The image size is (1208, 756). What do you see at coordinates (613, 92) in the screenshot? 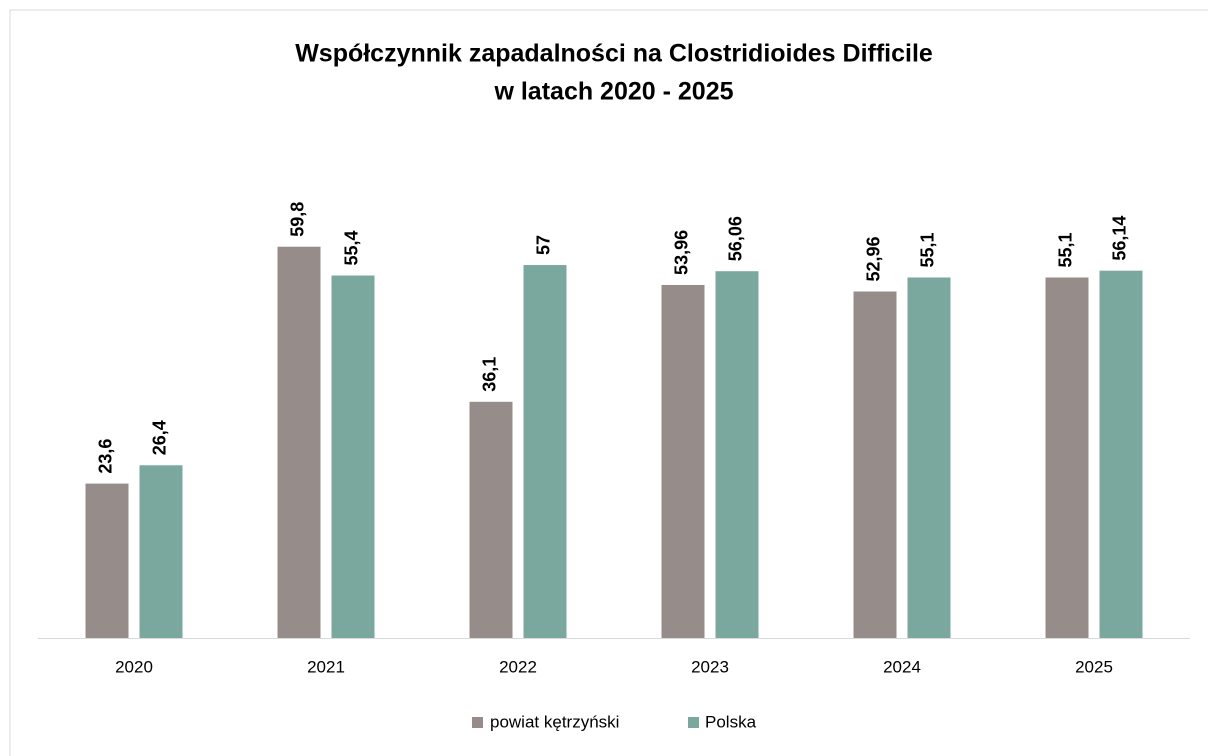
I see `chart-subtitle: w latach 2020 - 2025` at bounding box center [613, 92].